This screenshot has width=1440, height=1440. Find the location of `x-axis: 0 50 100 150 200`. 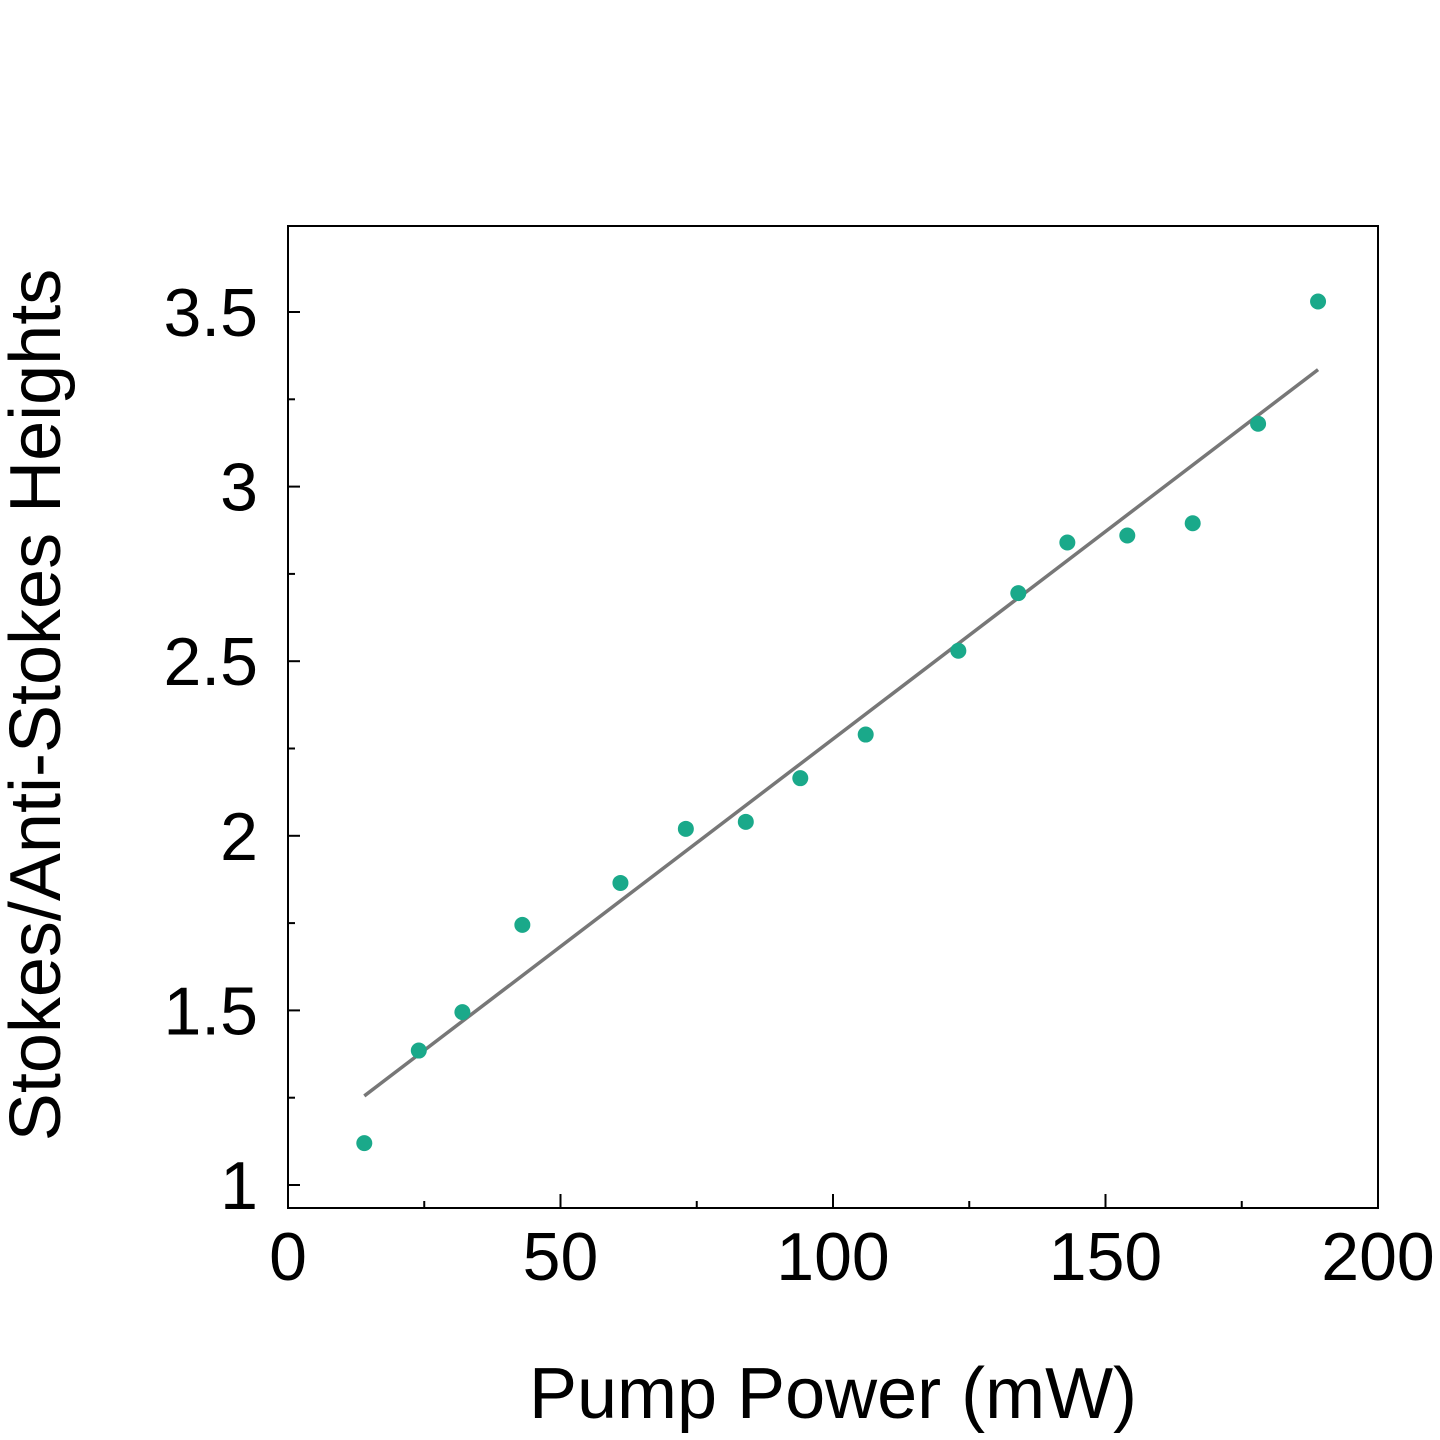

x-axis: 0 50 100 150 200 is located at coordinates (852, 1244).